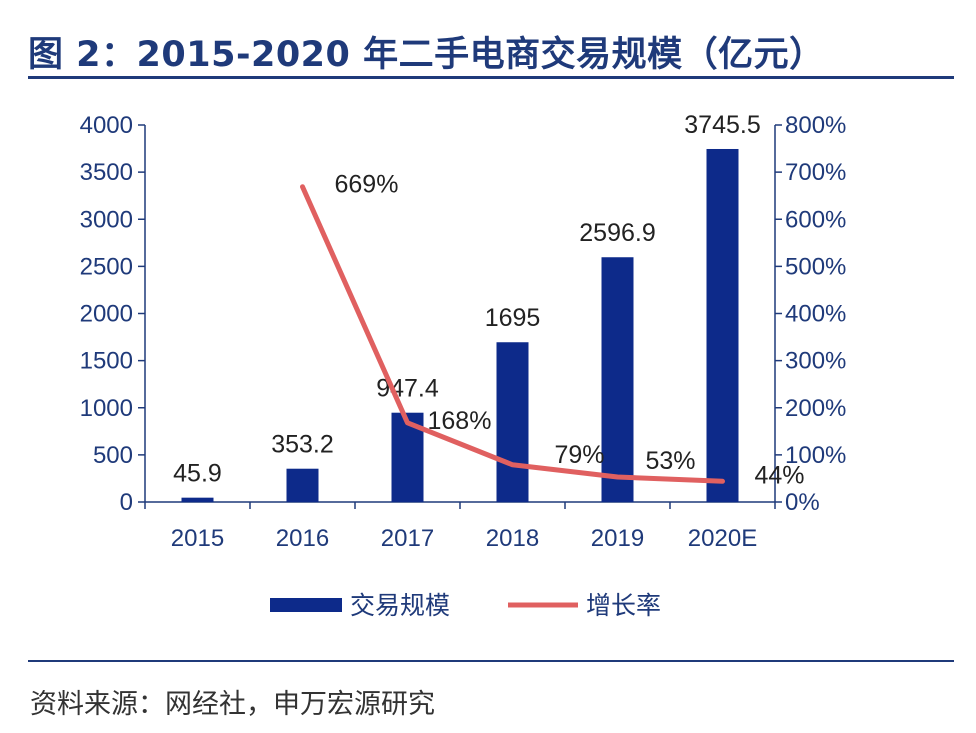 The image size is (976, 733). What do you see at coordinates (106, 361) in the screenshot?
I see `y-left-tick-label: 1500` at bounding box center [106, 361].